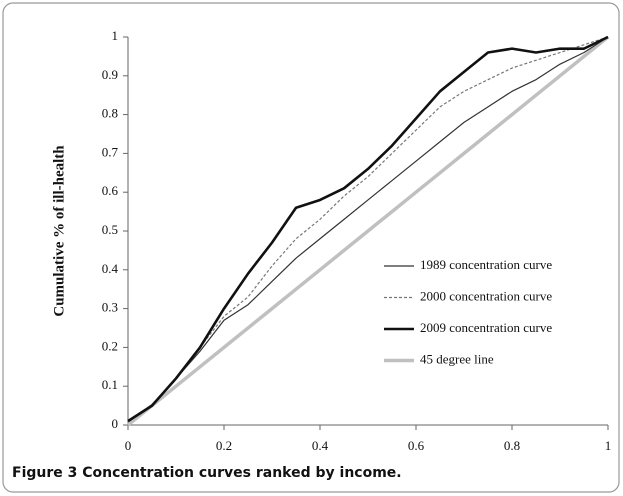  What do you see at coordinates (128, 445) in the screenshot?
I see `x-tick-label: 0` at bounding box center [128, 445].